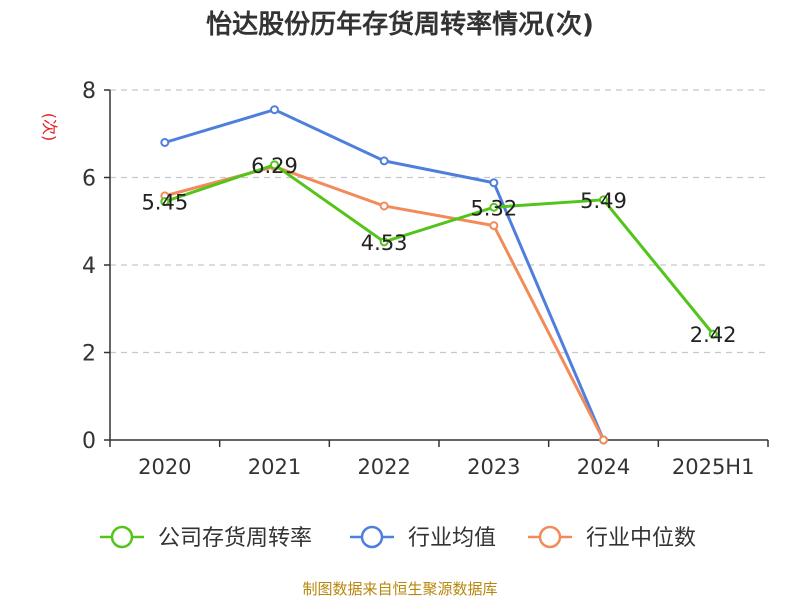 This screenshot has width=800, height=600. I want to click on x-tick-label: 2021, so click(274, 467).